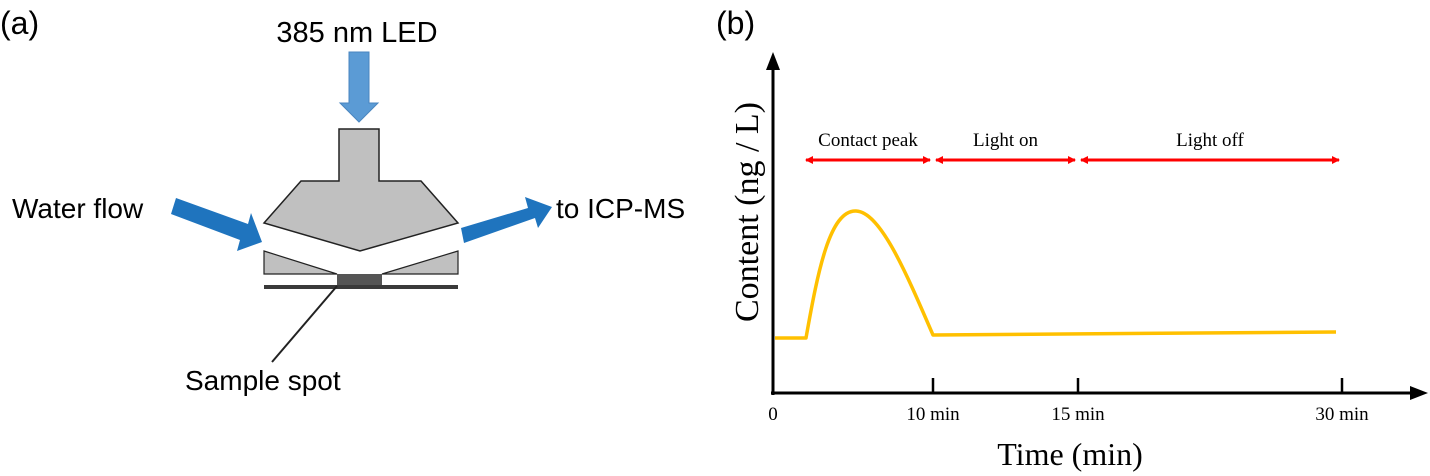 The width and height of the screenshot is (1430, 476). What do you see at coordinates (506, 220) in the screenshot?
I see `outlet-arrow-icon` at bounding box center [506, 220].